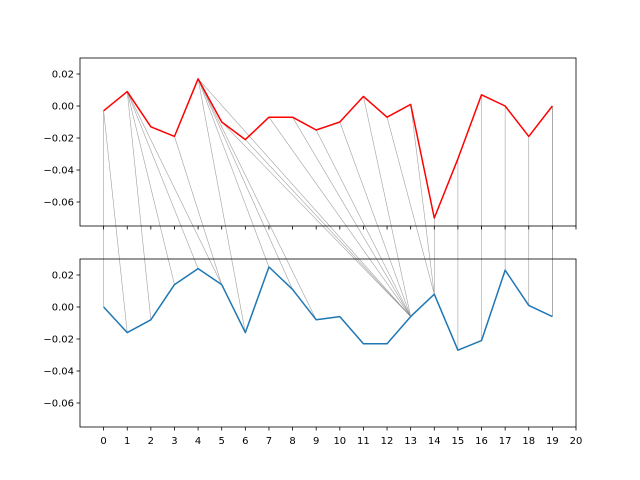 Image resolution: width=640 pixels, height=480 pixels. Describe the element at coordinates (58, 404) in the screenshot. I see `bottom-ytick-label: −0.06` at that location.